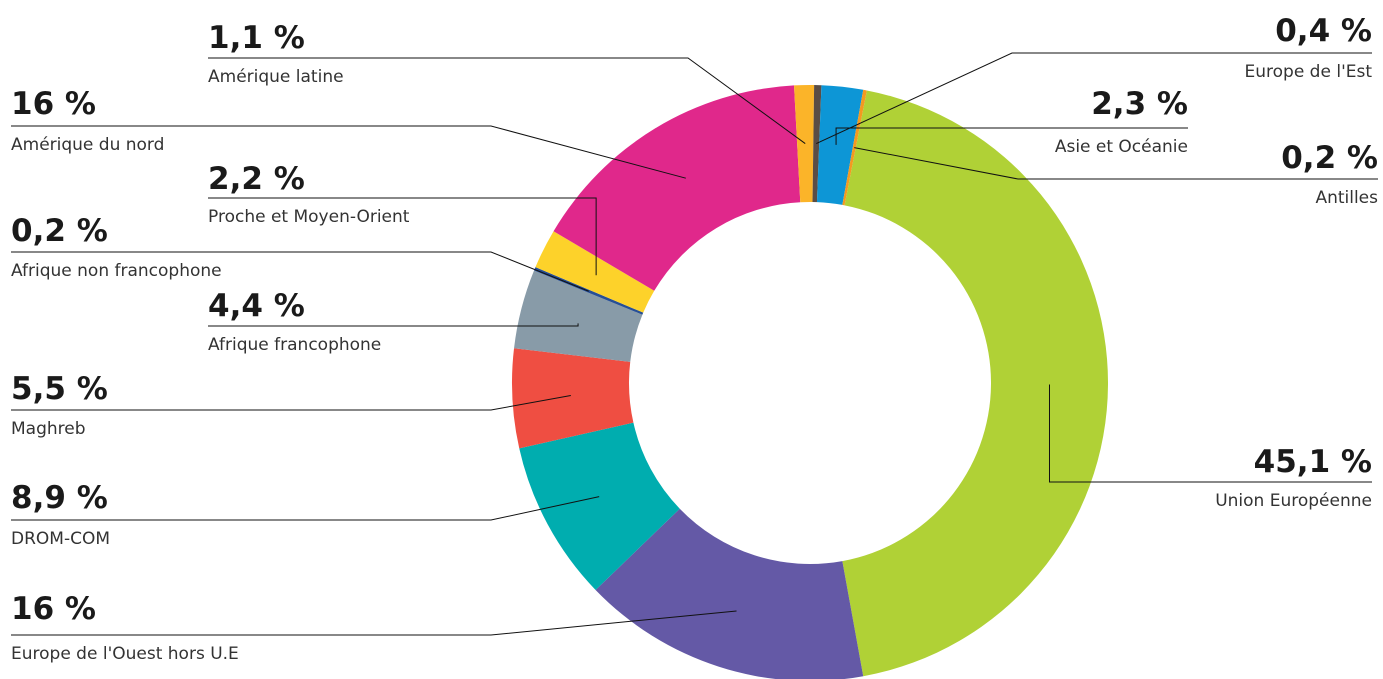  I want to click on slice-percent-label: 8,9 %, so click(59, 498).